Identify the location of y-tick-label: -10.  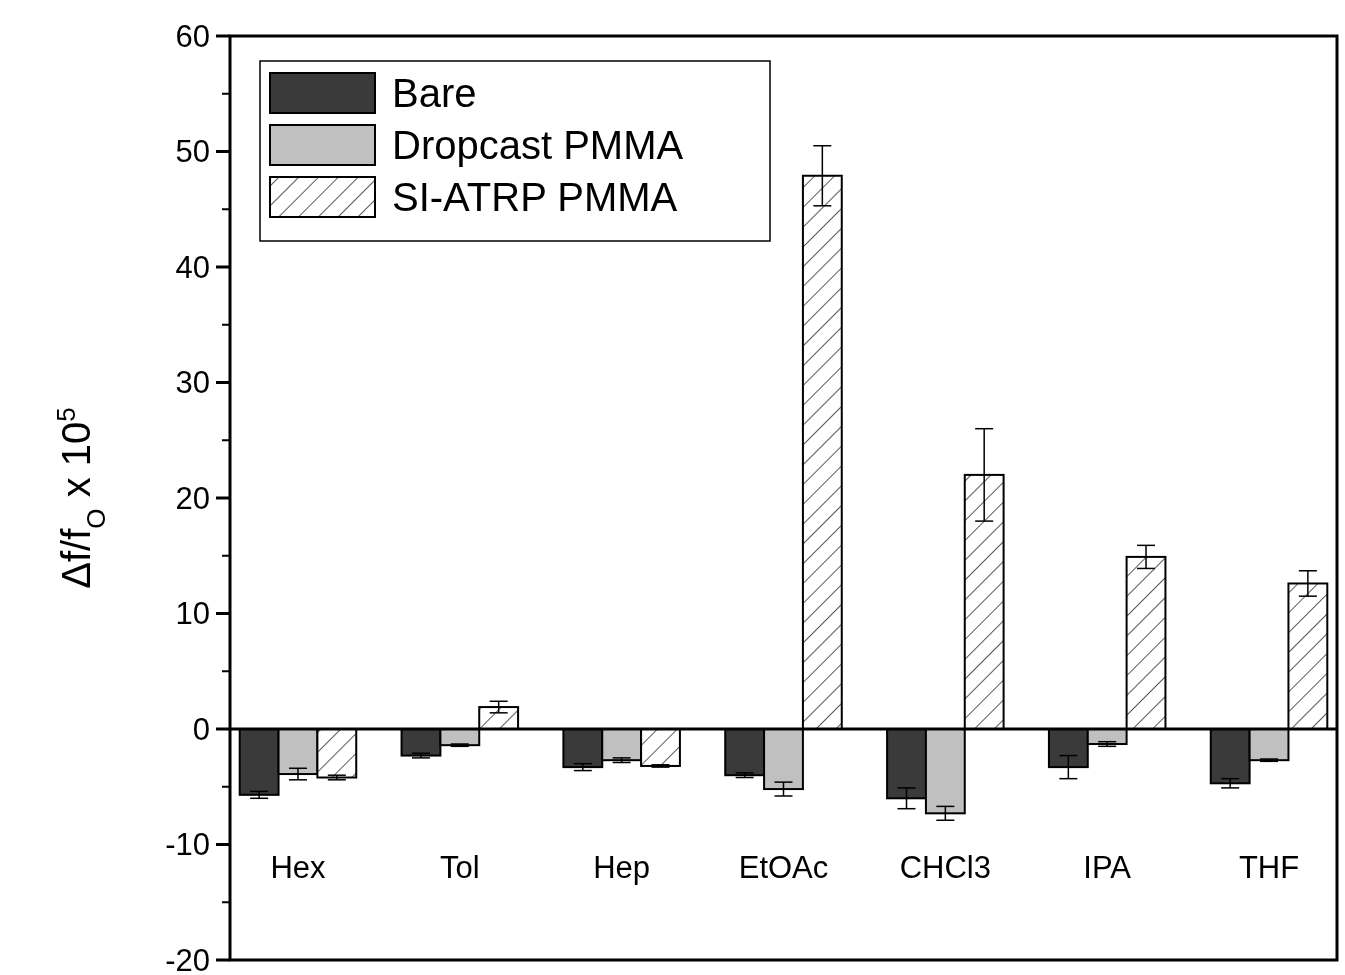
(187, 845).